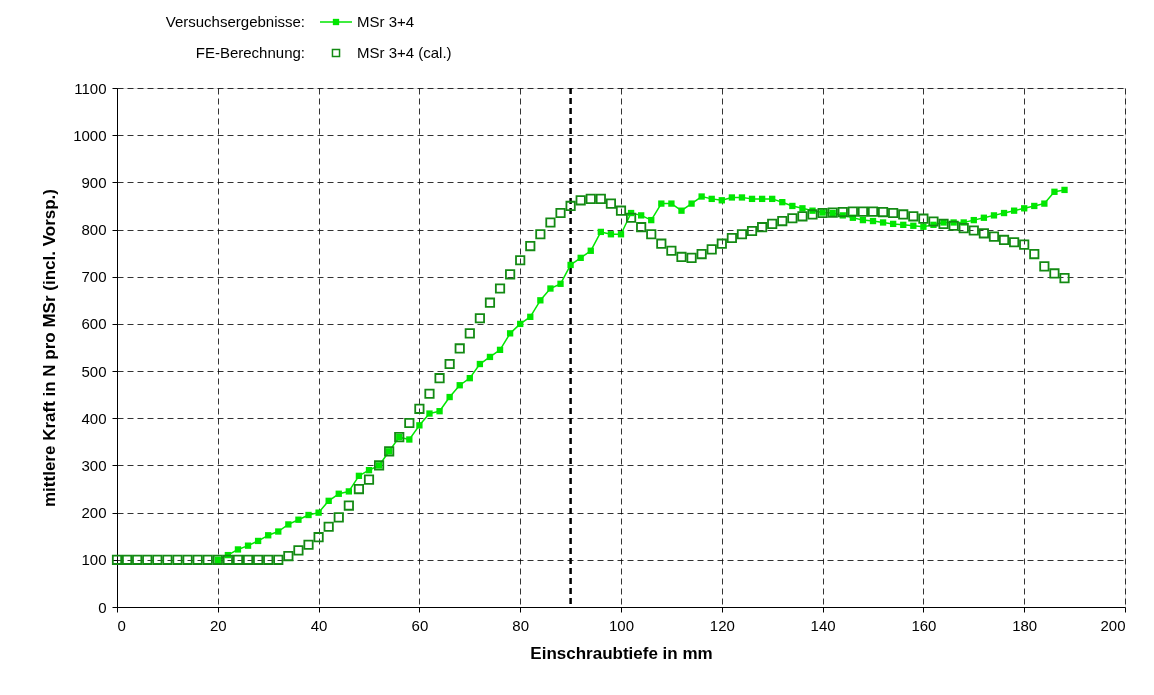 This screenshot has height=695, width=1154. I want to click on x-tick-label: 180, so click(1025, 625).